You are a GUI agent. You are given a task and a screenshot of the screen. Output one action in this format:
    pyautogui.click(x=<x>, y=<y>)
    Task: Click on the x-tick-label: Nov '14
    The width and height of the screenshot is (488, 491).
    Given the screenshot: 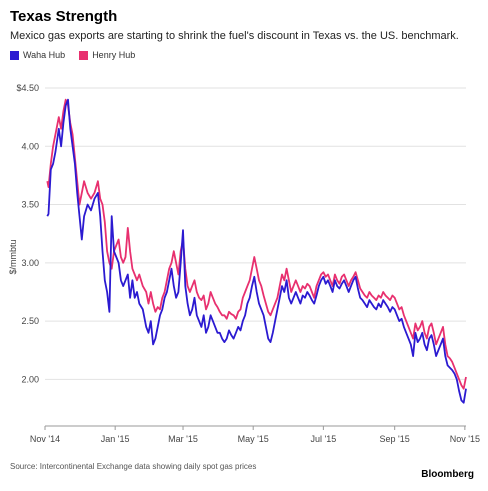 What is the action you would take?
    pyautogui.click(x=45, y=439)
    